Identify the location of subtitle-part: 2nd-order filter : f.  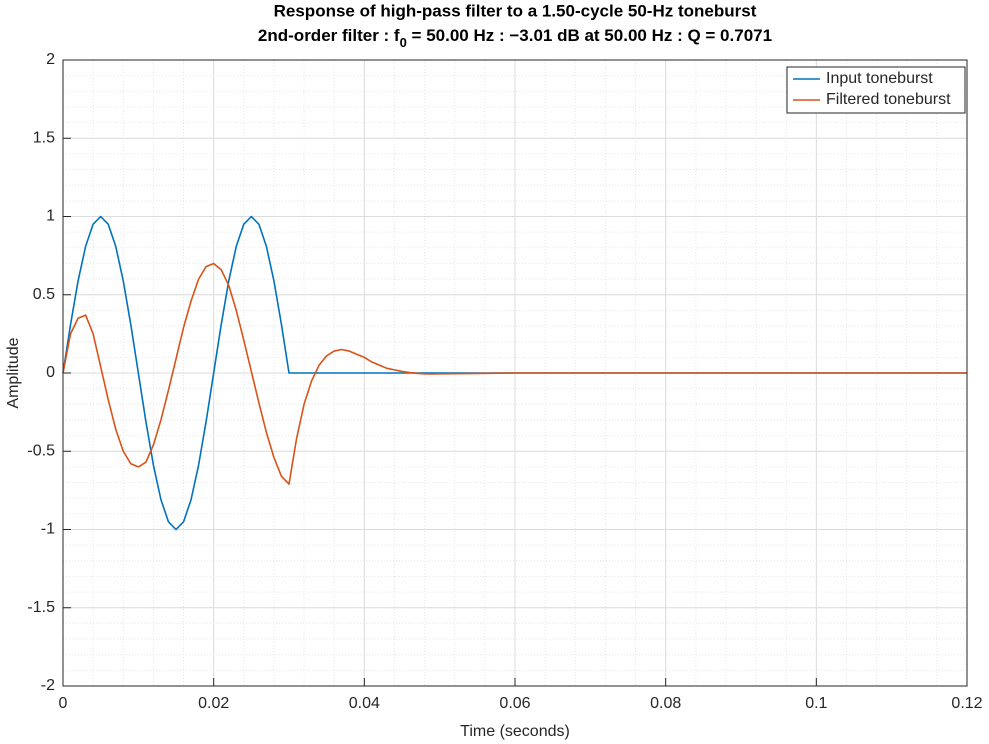
(329, 35).